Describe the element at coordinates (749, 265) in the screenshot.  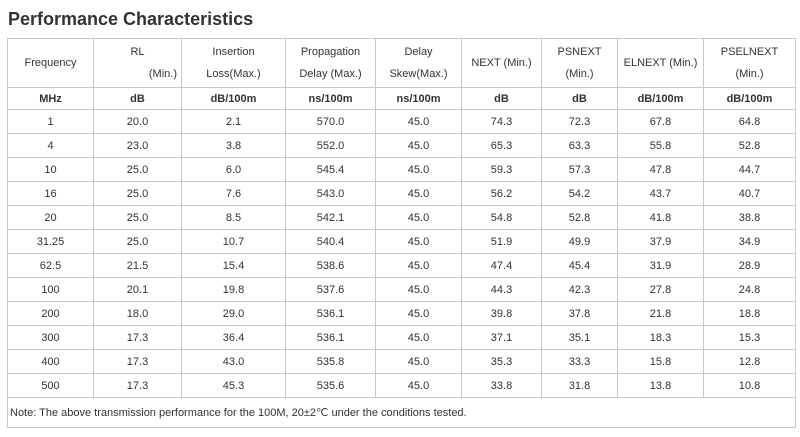
I see `data-cell: 28.9` at that location.